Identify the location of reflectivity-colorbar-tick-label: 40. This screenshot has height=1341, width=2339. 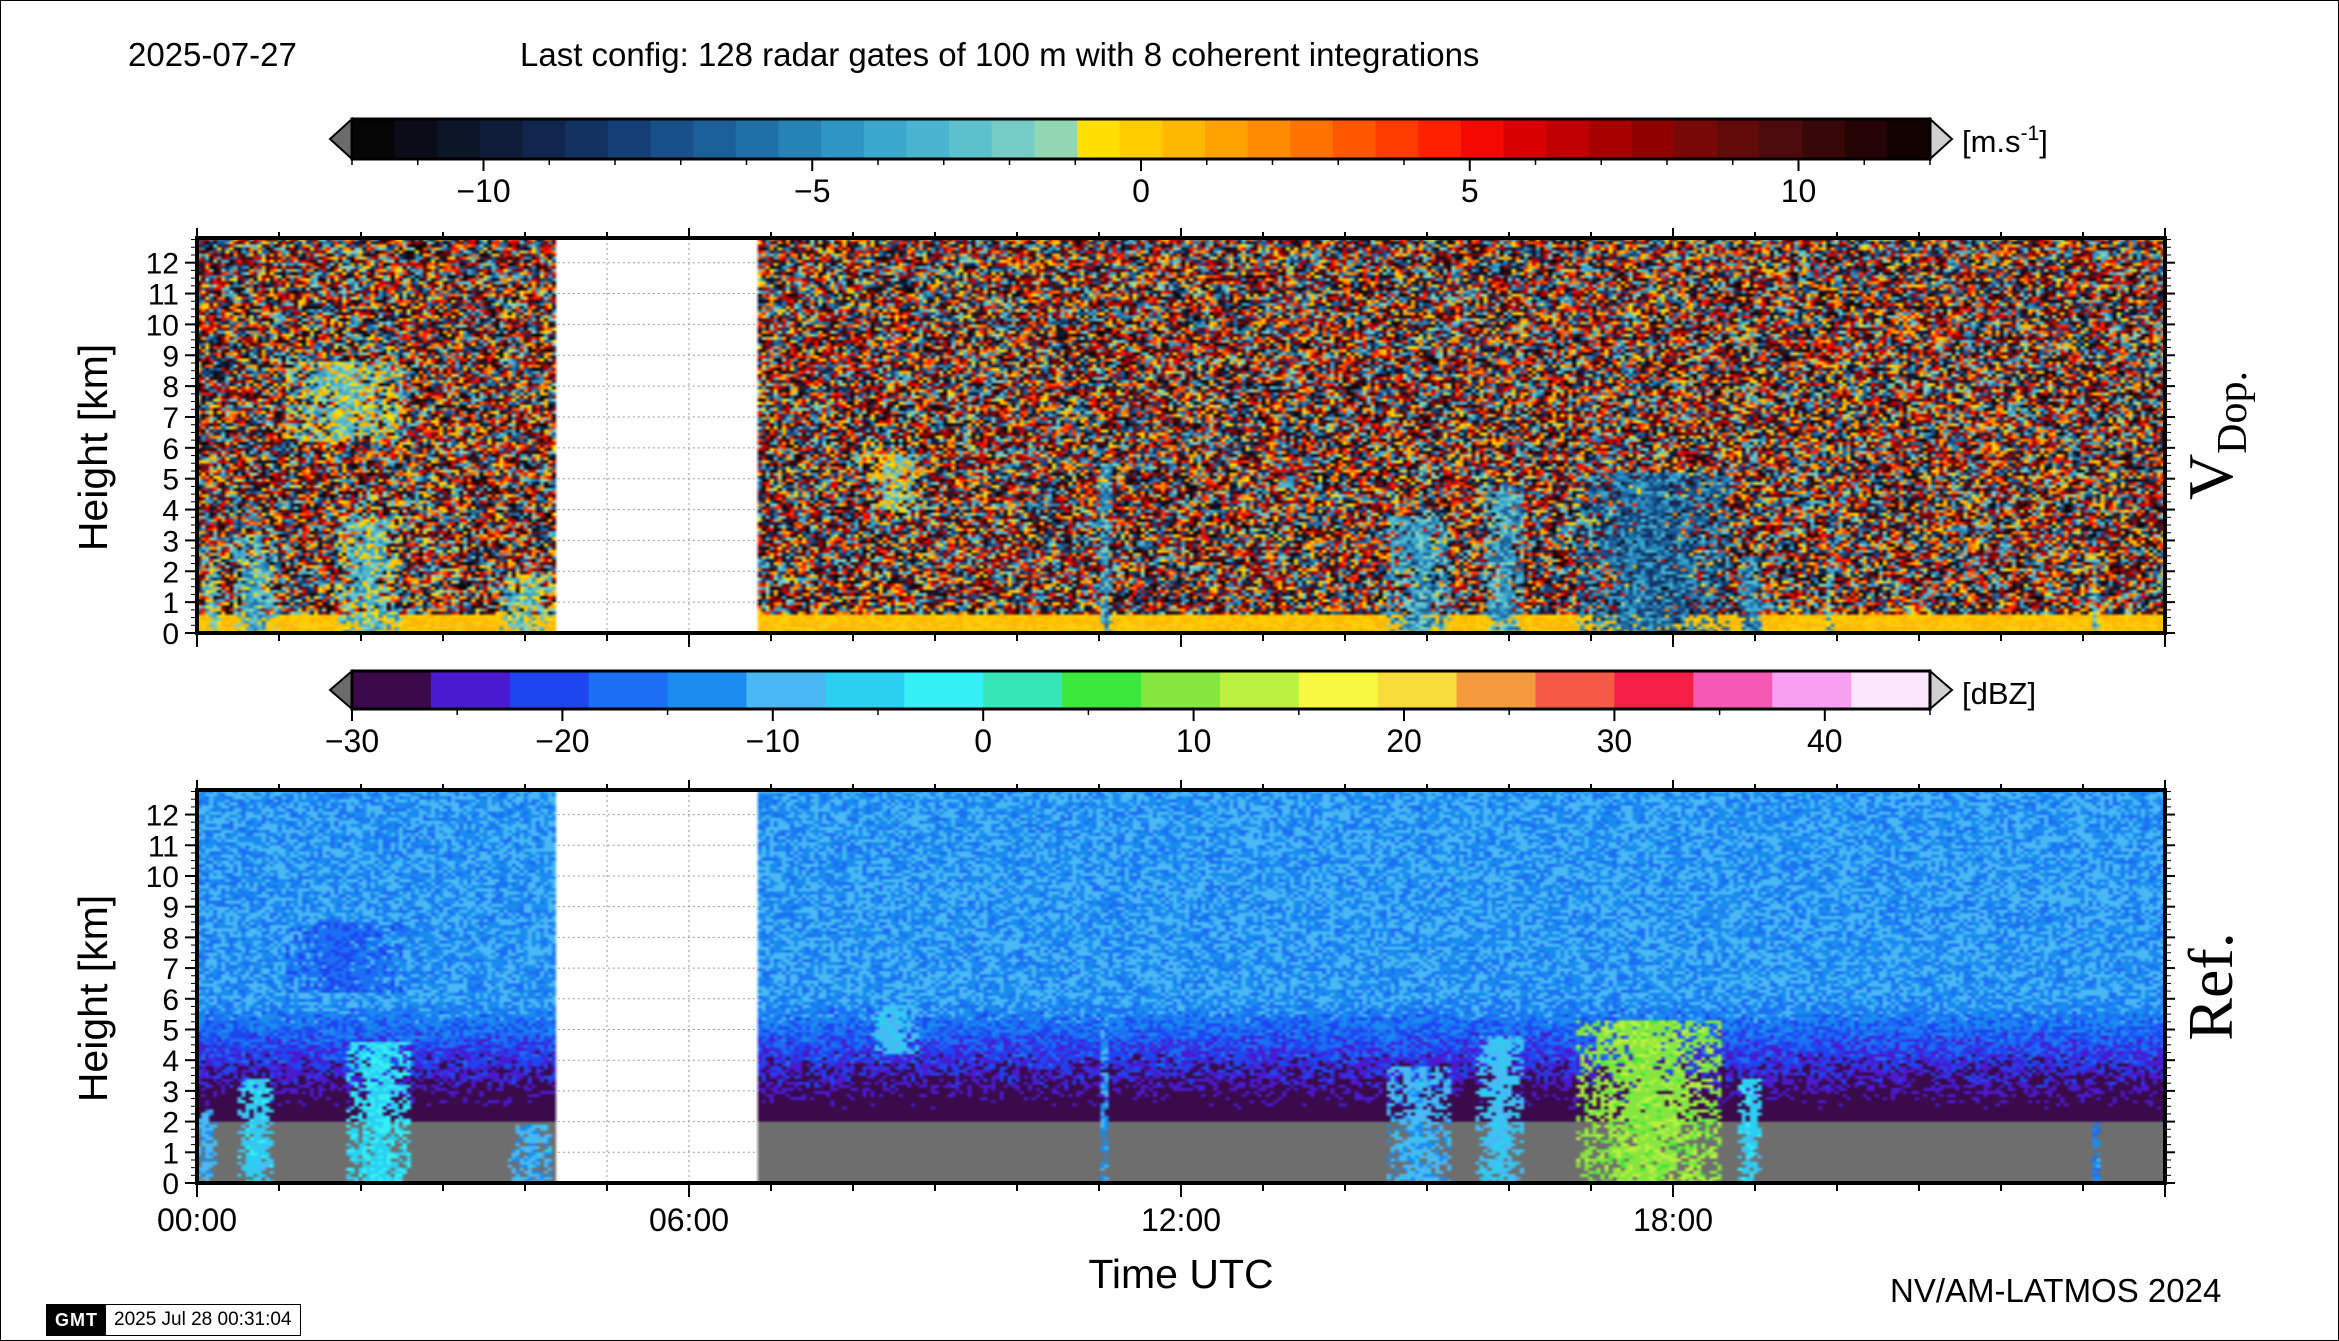
(1825, 741).